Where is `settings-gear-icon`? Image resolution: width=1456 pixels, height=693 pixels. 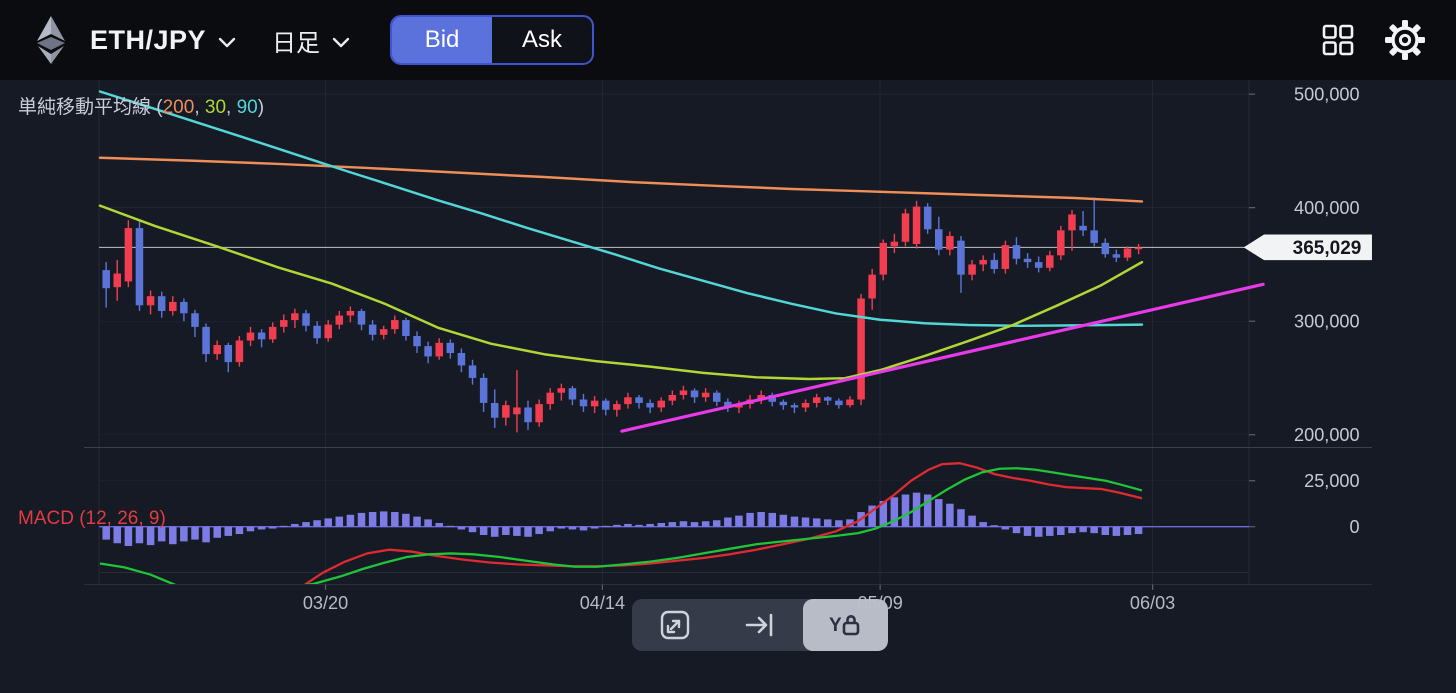 settings-gear-icon is located at coordinates (1405, 40).